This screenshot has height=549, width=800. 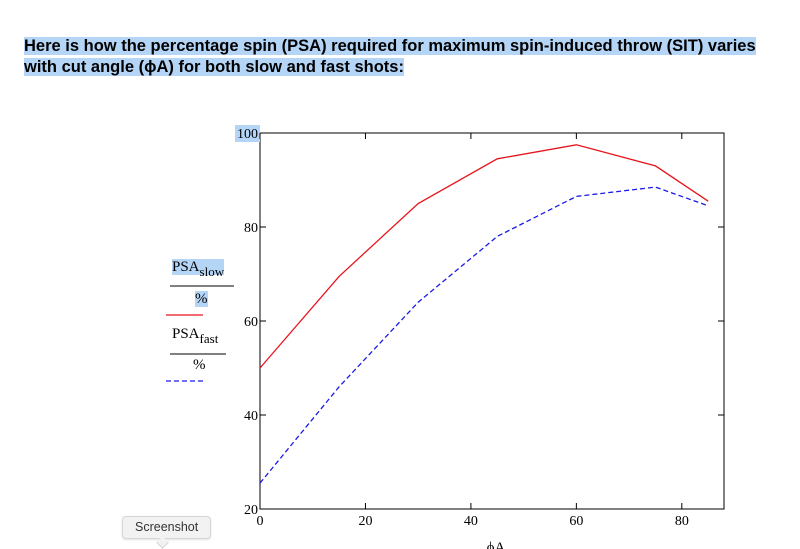 What do you see at coordinates (209, 338) in the screenshot?
I see `legend-fast-sub: fast` at bounding box center [209, 338].